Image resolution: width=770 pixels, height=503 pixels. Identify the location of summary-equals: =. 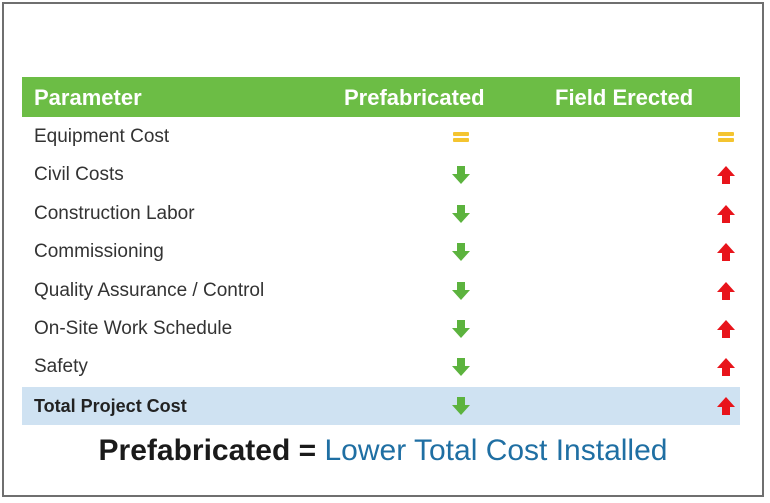
(307, 450).